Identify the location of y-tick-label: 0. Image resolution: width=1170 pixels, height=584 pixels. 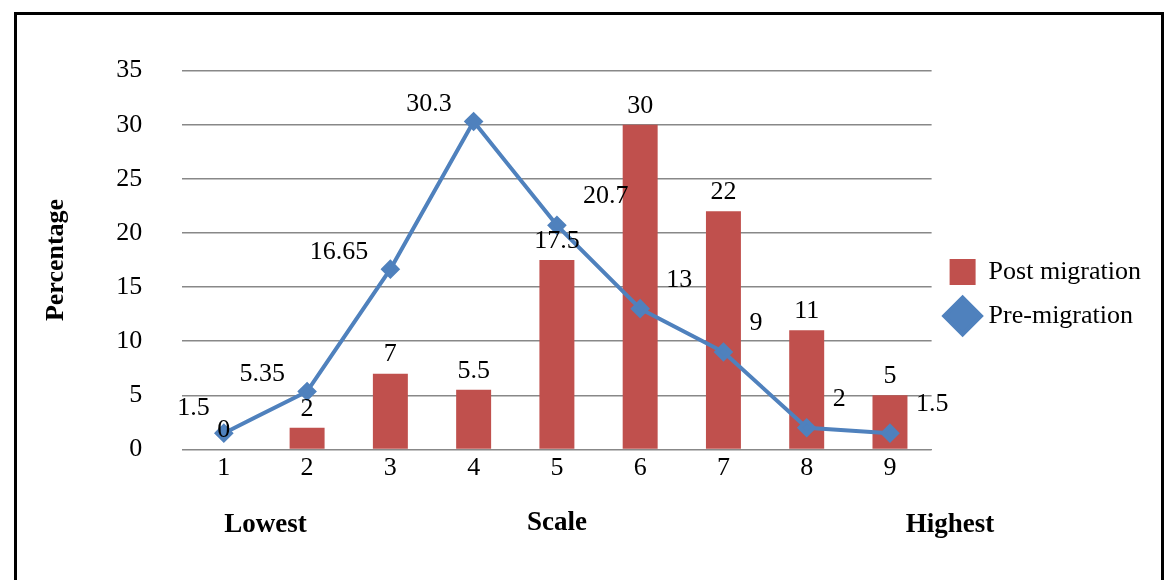
(136, 448).